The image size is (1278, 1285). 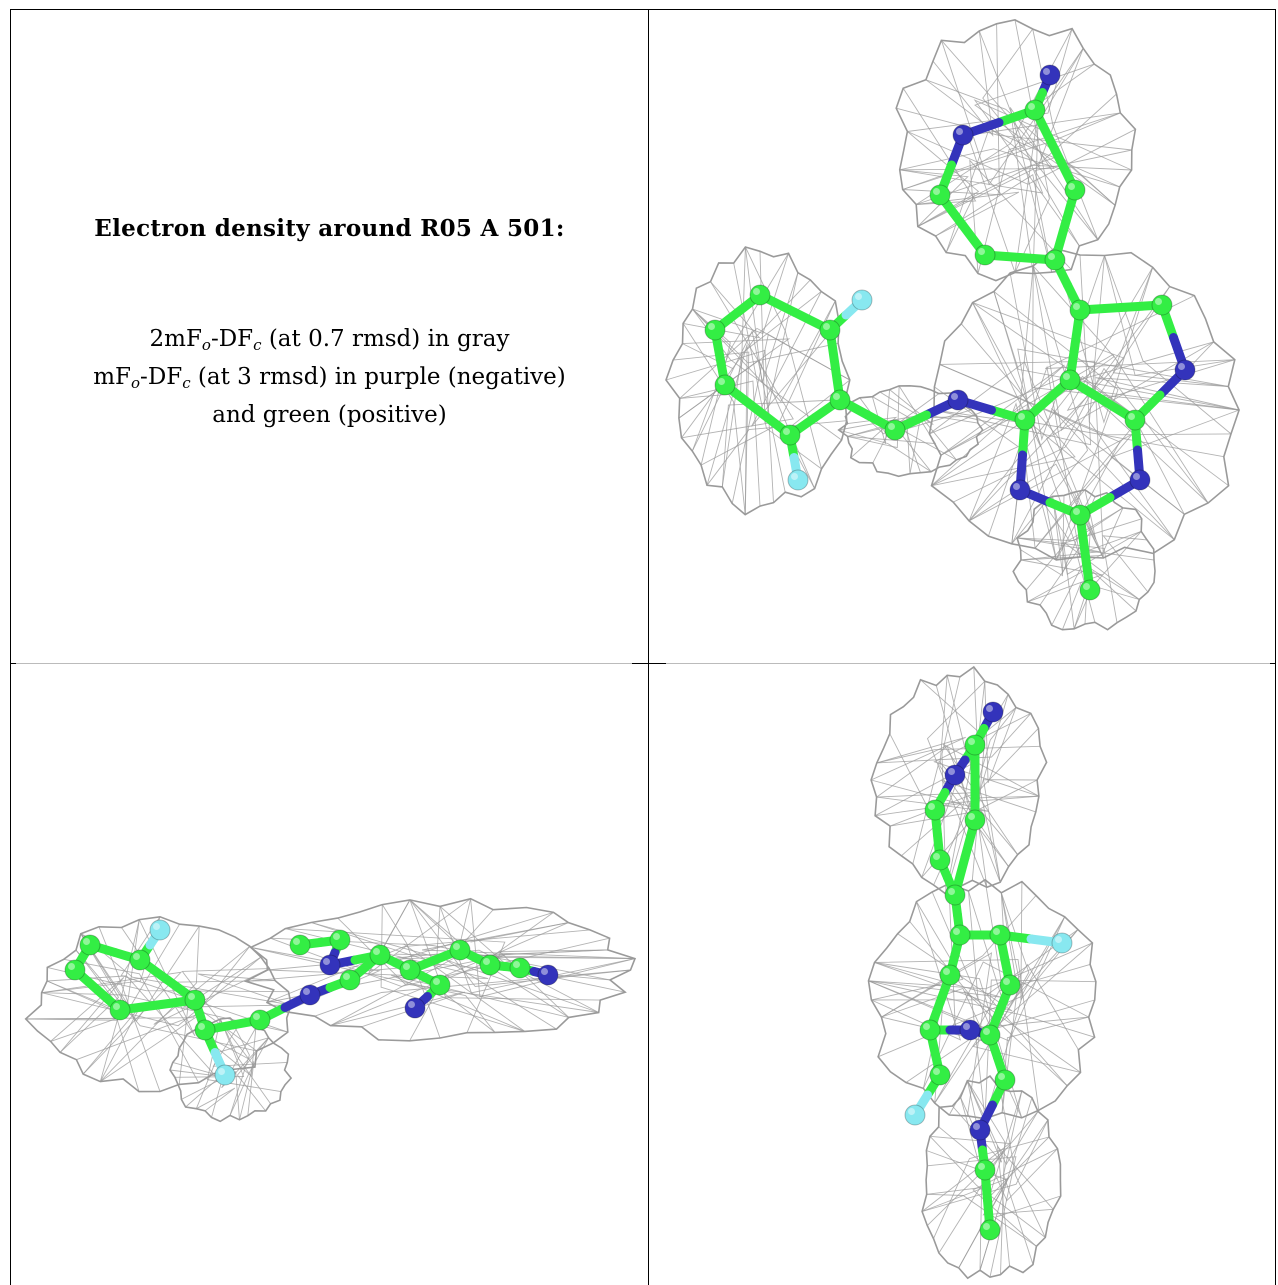 What do you see at coordinates (1273, 663) in the screenshot?
I see `grid-tick-right` at bounding box center [1273, 663].